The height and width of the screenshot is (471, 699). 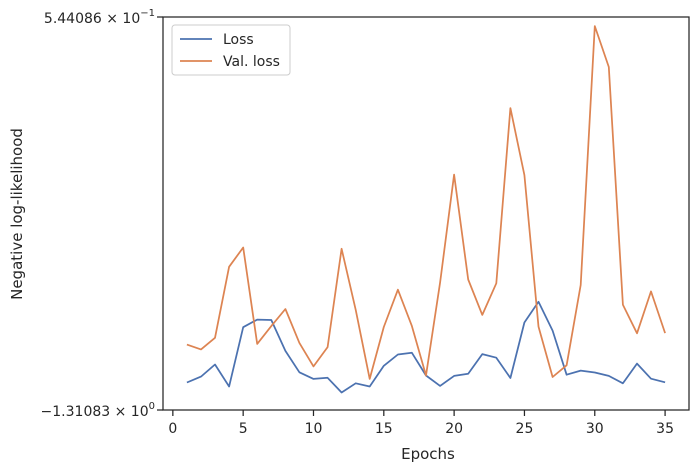 I want to click on x-axis-label: Epochs, so click(x=428, y=454).